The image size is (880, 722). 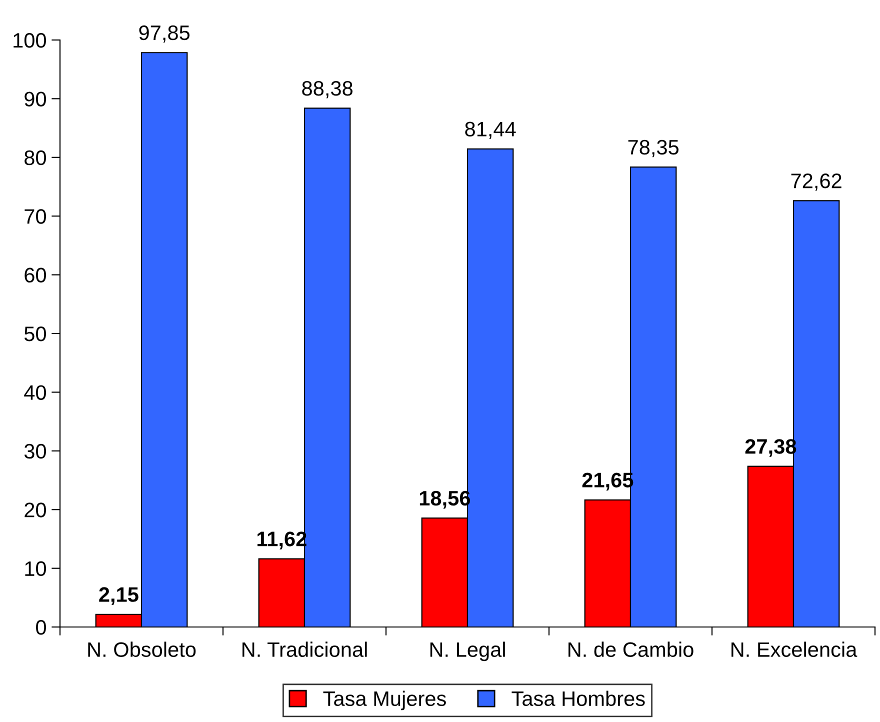 What do you see at coordinates (795, 649) in the screenshot?
I see `x-tick-label: N. Excelencia` at bounding box center [795, 649].